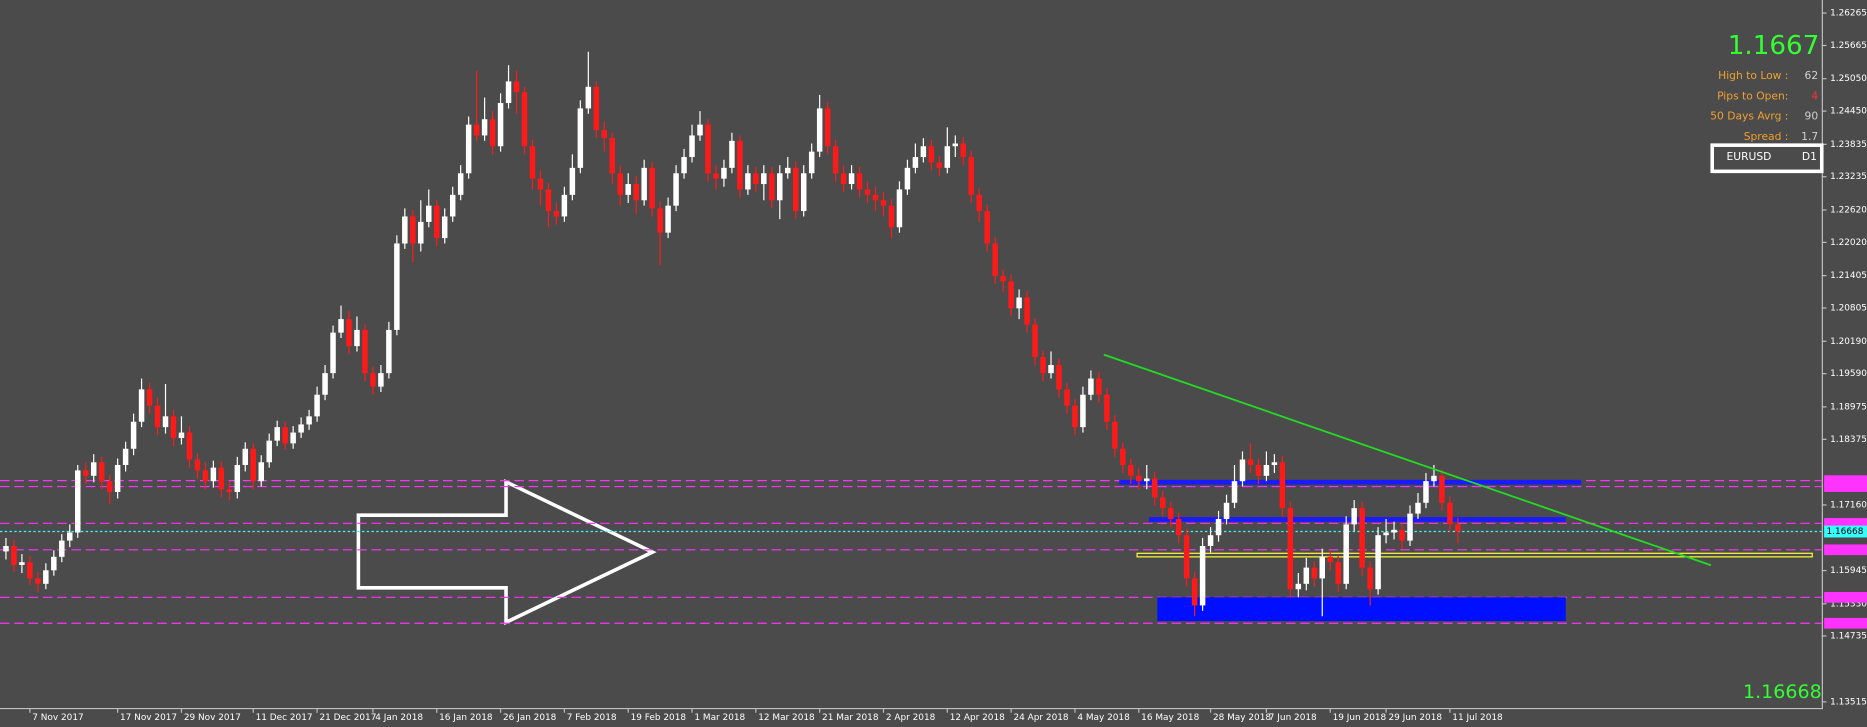 This screenshot has height=727, width=1867. I want to click on blue-zone, so click(1361, 609).